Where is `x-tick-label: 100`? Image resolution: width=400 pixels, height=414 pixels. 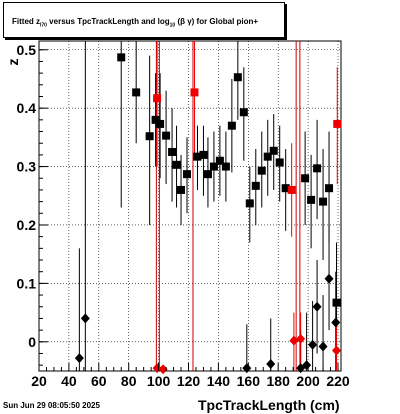
x-tick-label: 100 is located at coordinates (159, 381).